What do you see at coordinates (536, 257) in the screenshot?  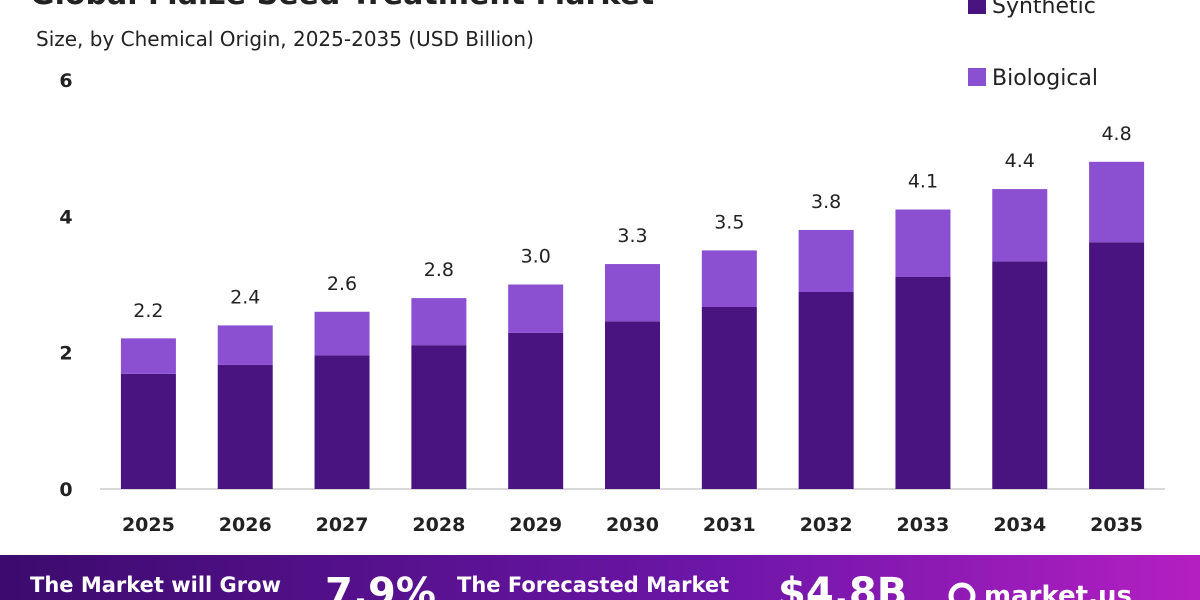 I see `total-label: 3.0` at bounding box center [536, 257].